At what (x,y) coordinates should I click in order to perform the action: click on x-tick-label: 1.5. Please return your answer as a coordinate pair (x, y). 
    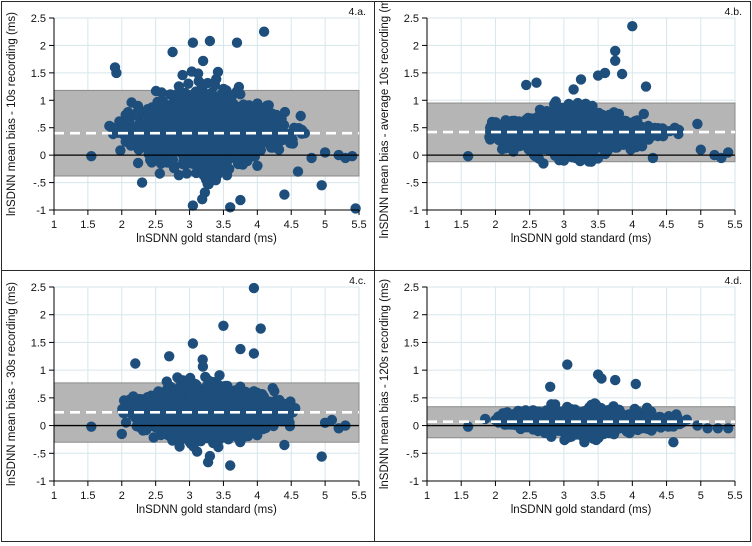
    Looking at the image, I should click on (87, 496).